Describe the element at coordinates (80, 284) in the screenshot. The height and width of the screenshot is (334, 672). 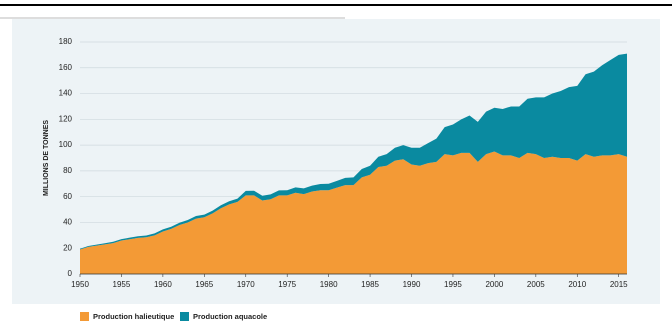
I see `x-tick-label: 1950` at that location.